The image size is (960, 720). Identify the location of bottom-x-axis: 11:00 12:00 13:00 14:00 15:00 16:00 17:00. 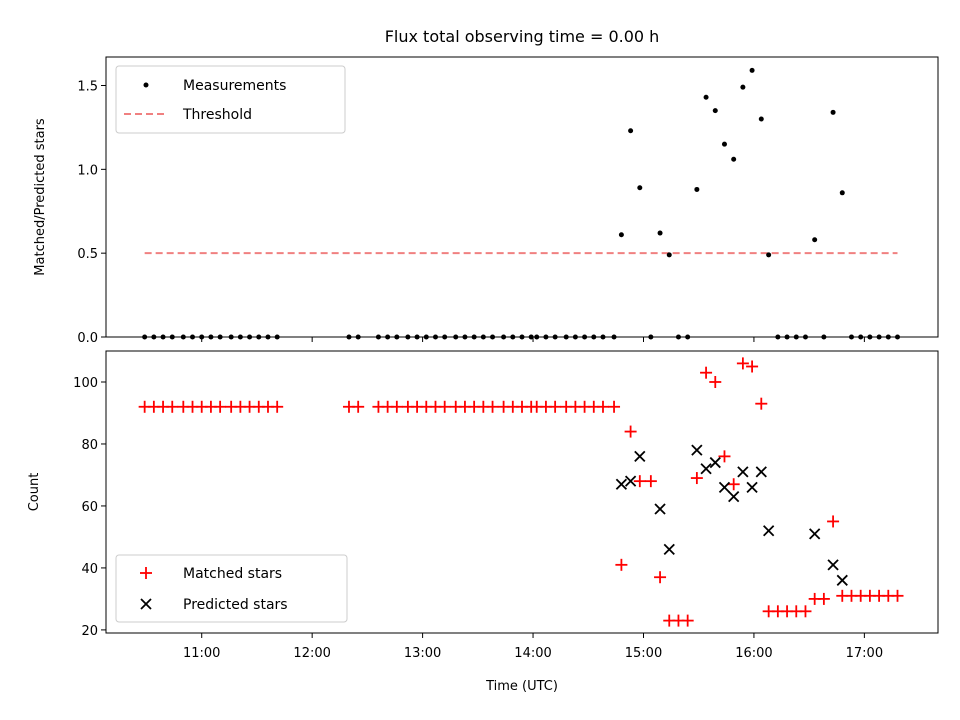
(533, 647).